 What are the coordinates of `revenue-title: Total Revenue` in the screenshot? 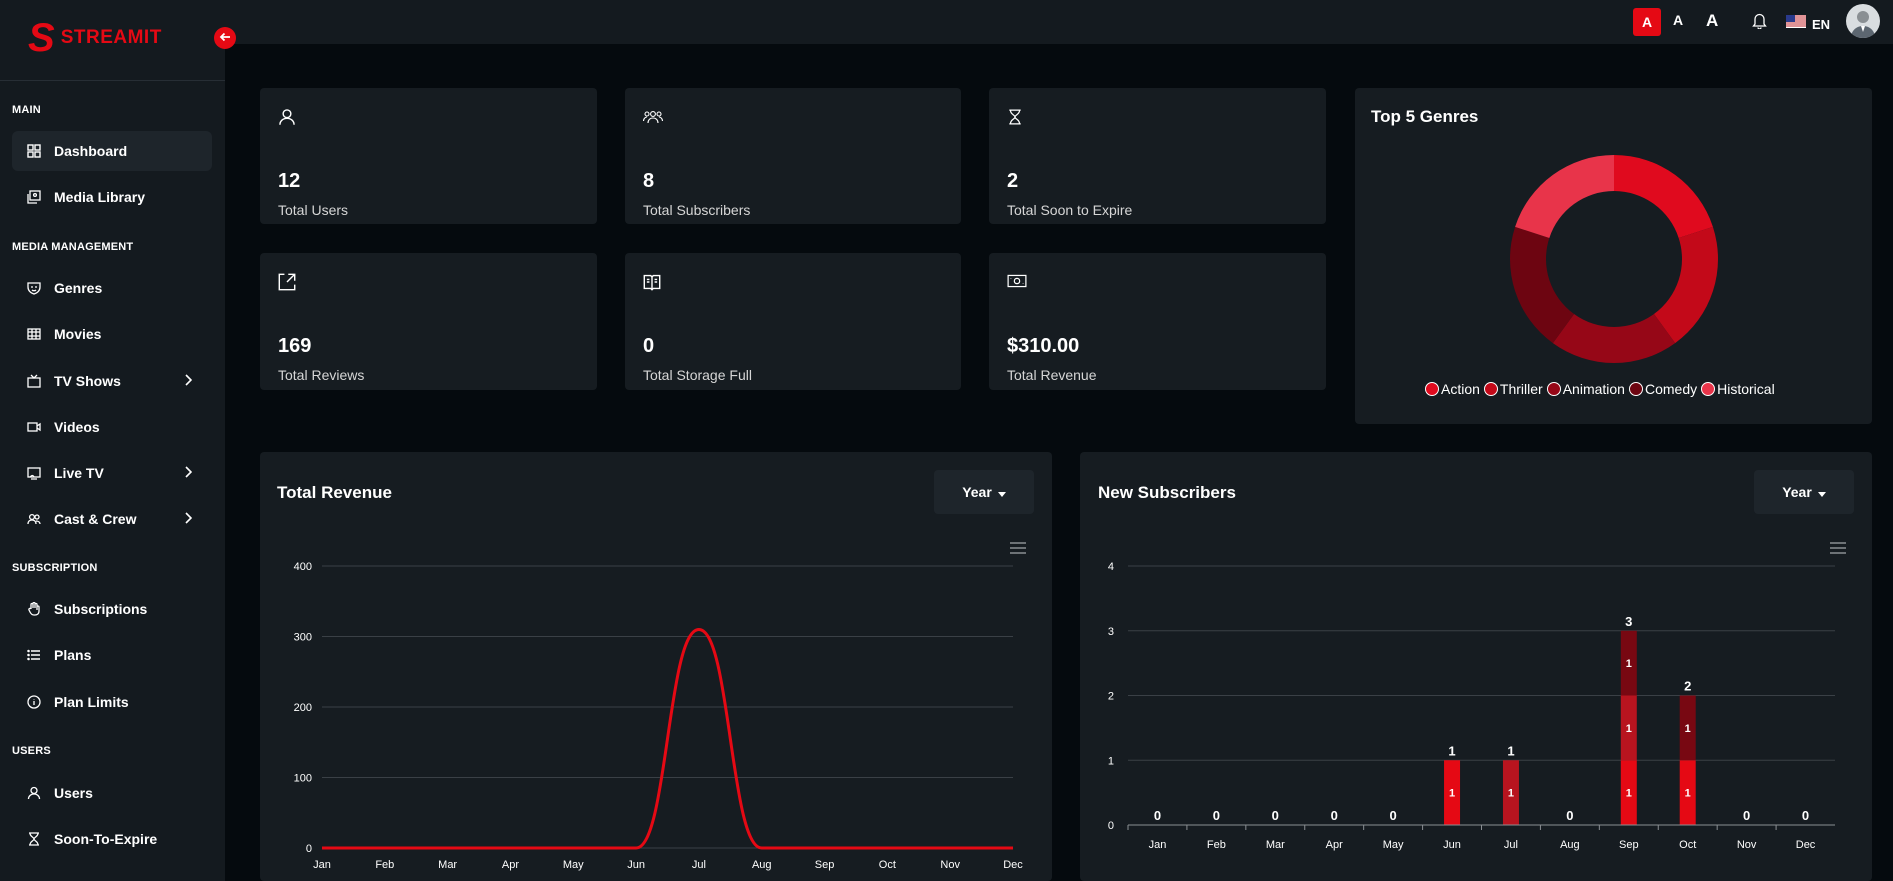 It's located at (334, 492).